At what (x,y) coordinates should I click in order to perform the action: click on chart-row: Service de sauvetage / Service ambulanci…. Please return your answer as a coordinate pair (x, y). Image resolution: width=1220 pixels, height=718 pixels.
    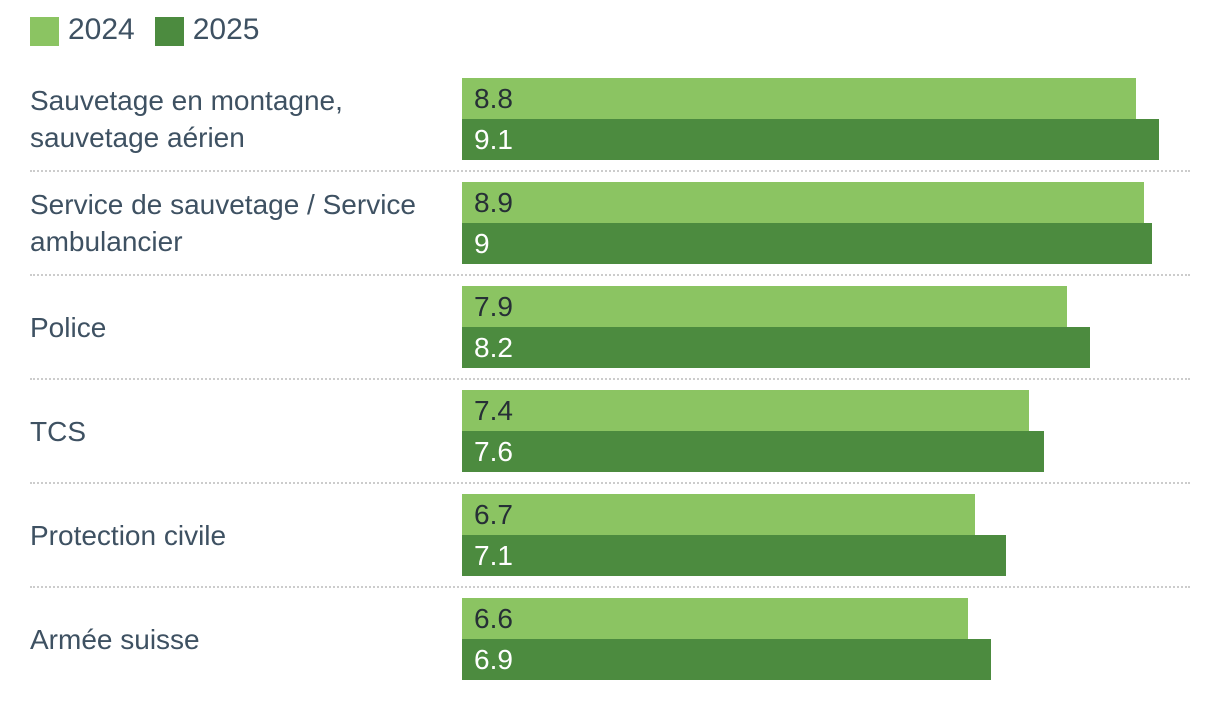
    Looking at the image, I should click on (610, 224).